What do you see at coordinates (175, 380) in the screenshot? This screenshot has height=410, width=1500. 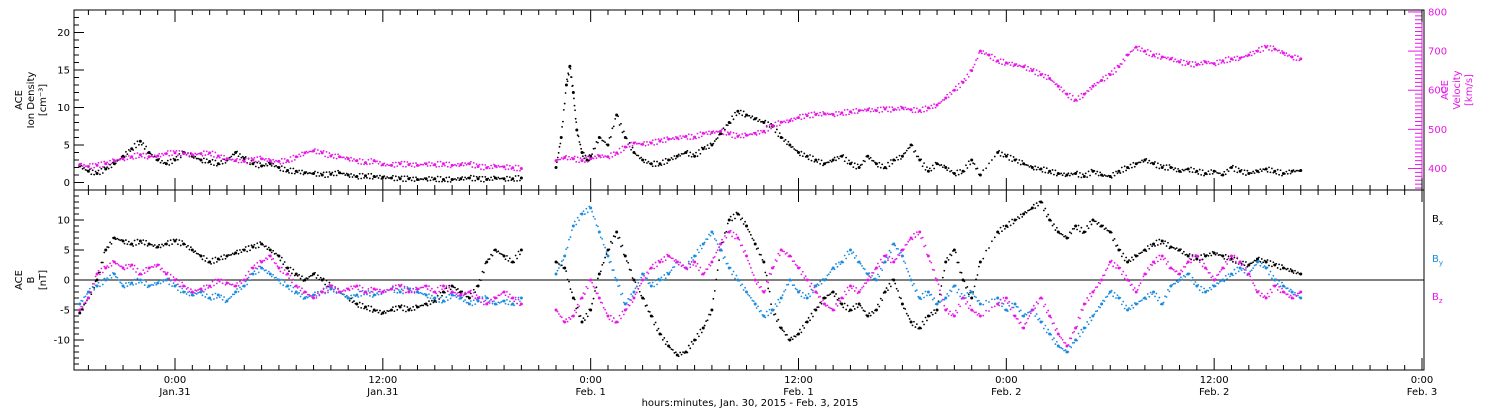 I see `x-tick-label: 0:00` at bounding box center [175, 380].